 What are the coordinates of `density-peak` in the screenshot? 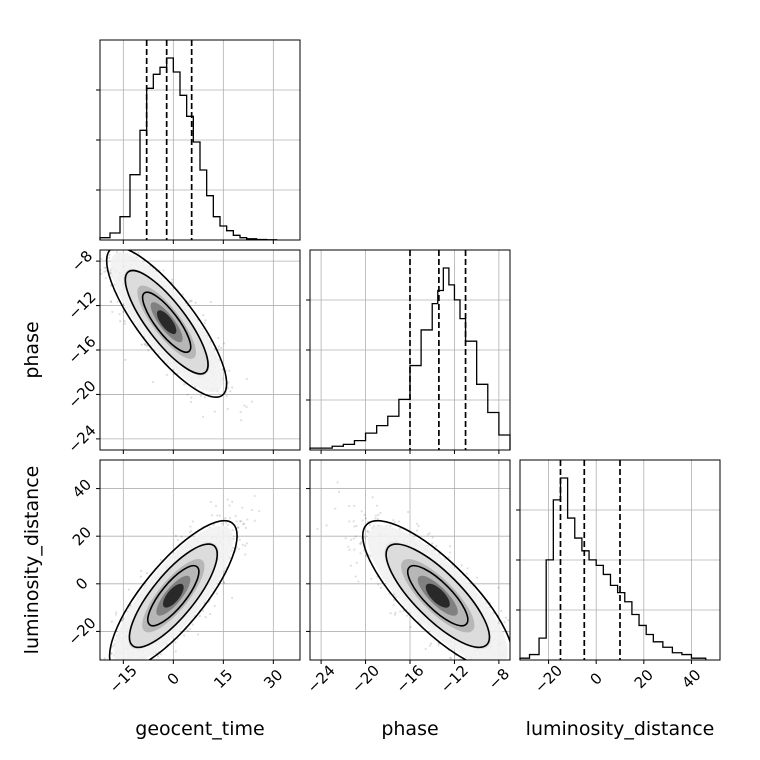 It's located at (437, 595).